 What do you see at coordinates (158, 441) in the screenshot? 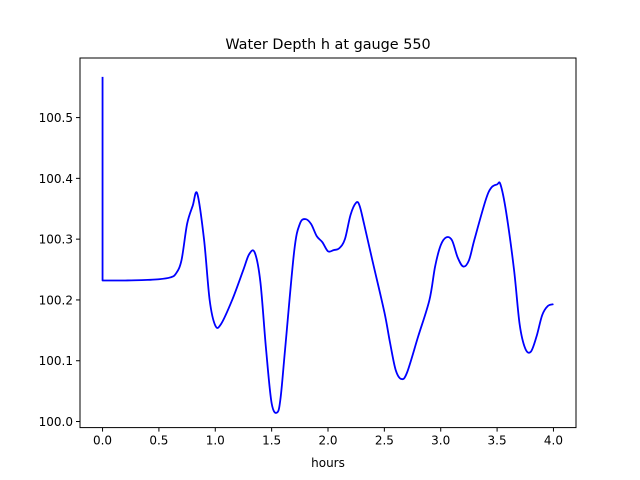
I see `x-tick-label: 0.5` at bounding box center [158, 441].